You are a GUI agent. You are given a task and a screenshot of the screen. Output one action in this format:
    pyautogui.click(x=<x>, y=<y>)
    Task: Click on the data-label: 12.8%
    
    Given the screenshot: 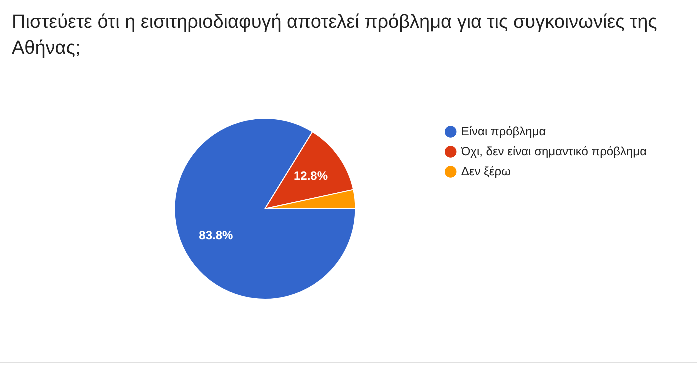 What is the action you would take?
    pyautogui.click(x=311, y=175)
    